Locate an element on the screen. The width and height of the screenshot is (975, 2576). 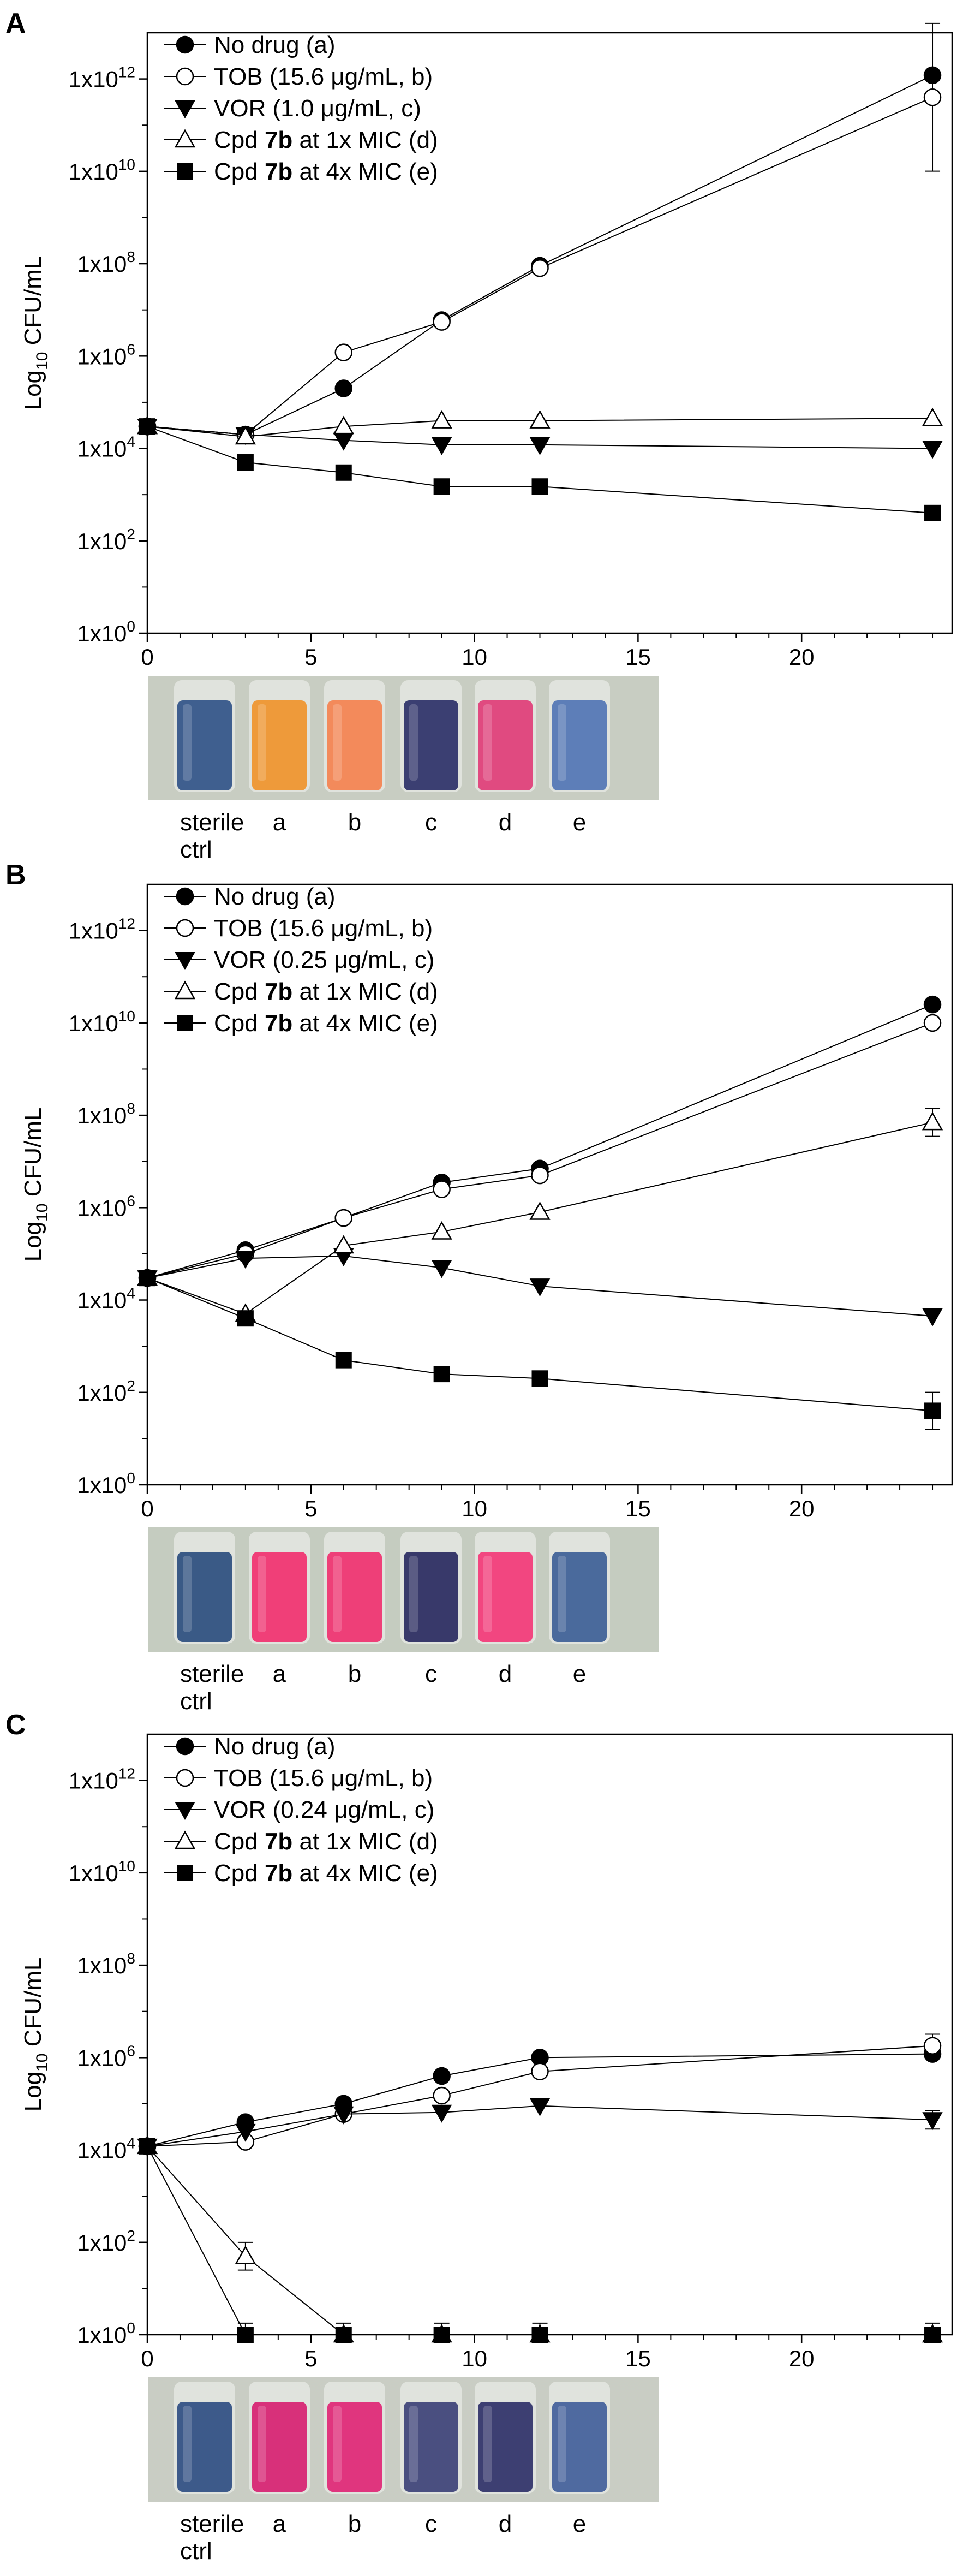
series-line-a is located at coordinates (540, 1141).